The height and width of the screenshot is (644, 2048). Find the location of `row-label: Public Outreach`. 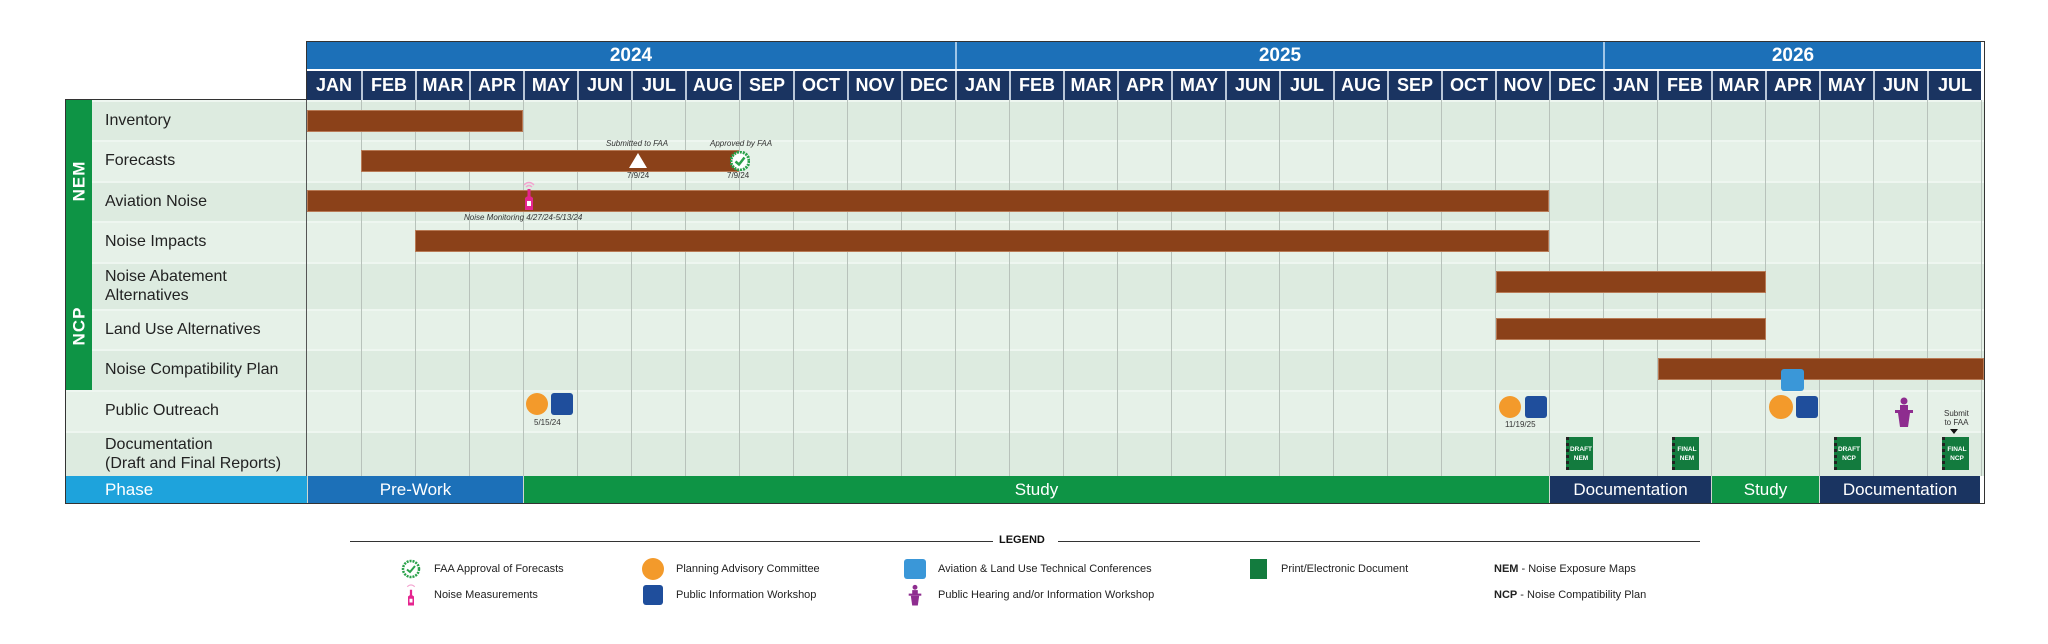

row-label: Public Outreach is located at coordinates (162, 410).